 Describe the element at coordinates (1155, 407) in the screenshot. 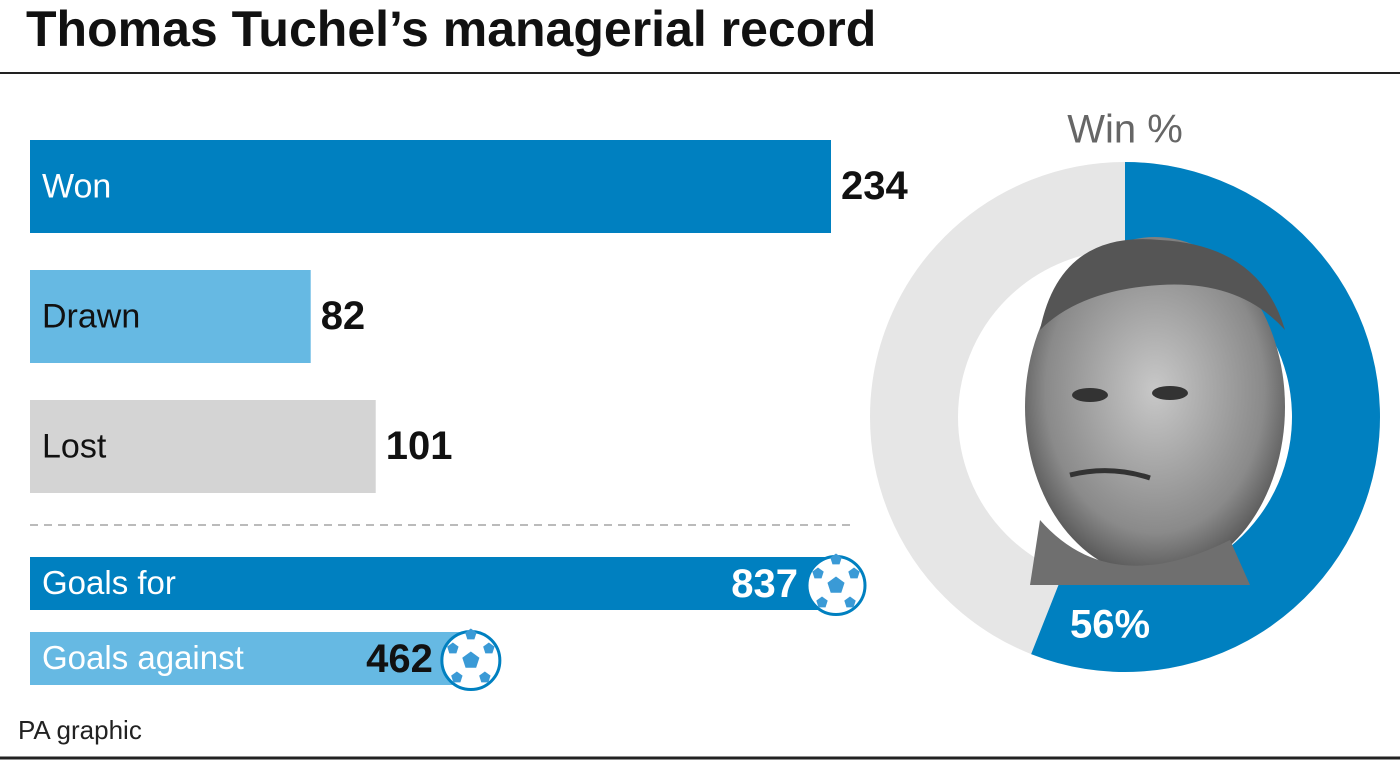

I see `head` at that location.